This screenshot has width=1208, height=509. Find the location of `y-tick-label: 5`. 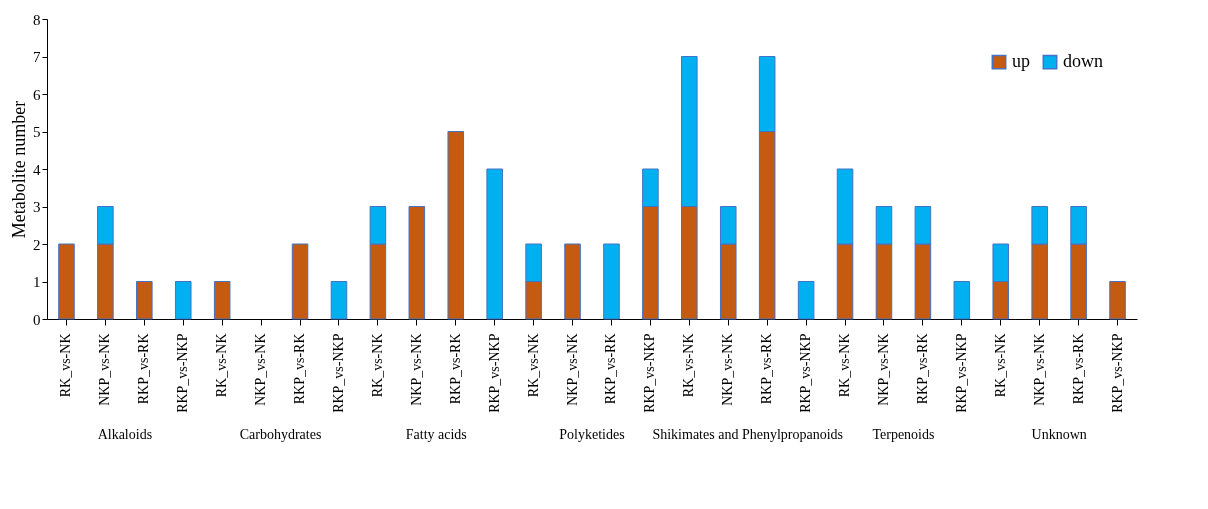

y-tick-label: 5 is located at coordinates (37, 132).